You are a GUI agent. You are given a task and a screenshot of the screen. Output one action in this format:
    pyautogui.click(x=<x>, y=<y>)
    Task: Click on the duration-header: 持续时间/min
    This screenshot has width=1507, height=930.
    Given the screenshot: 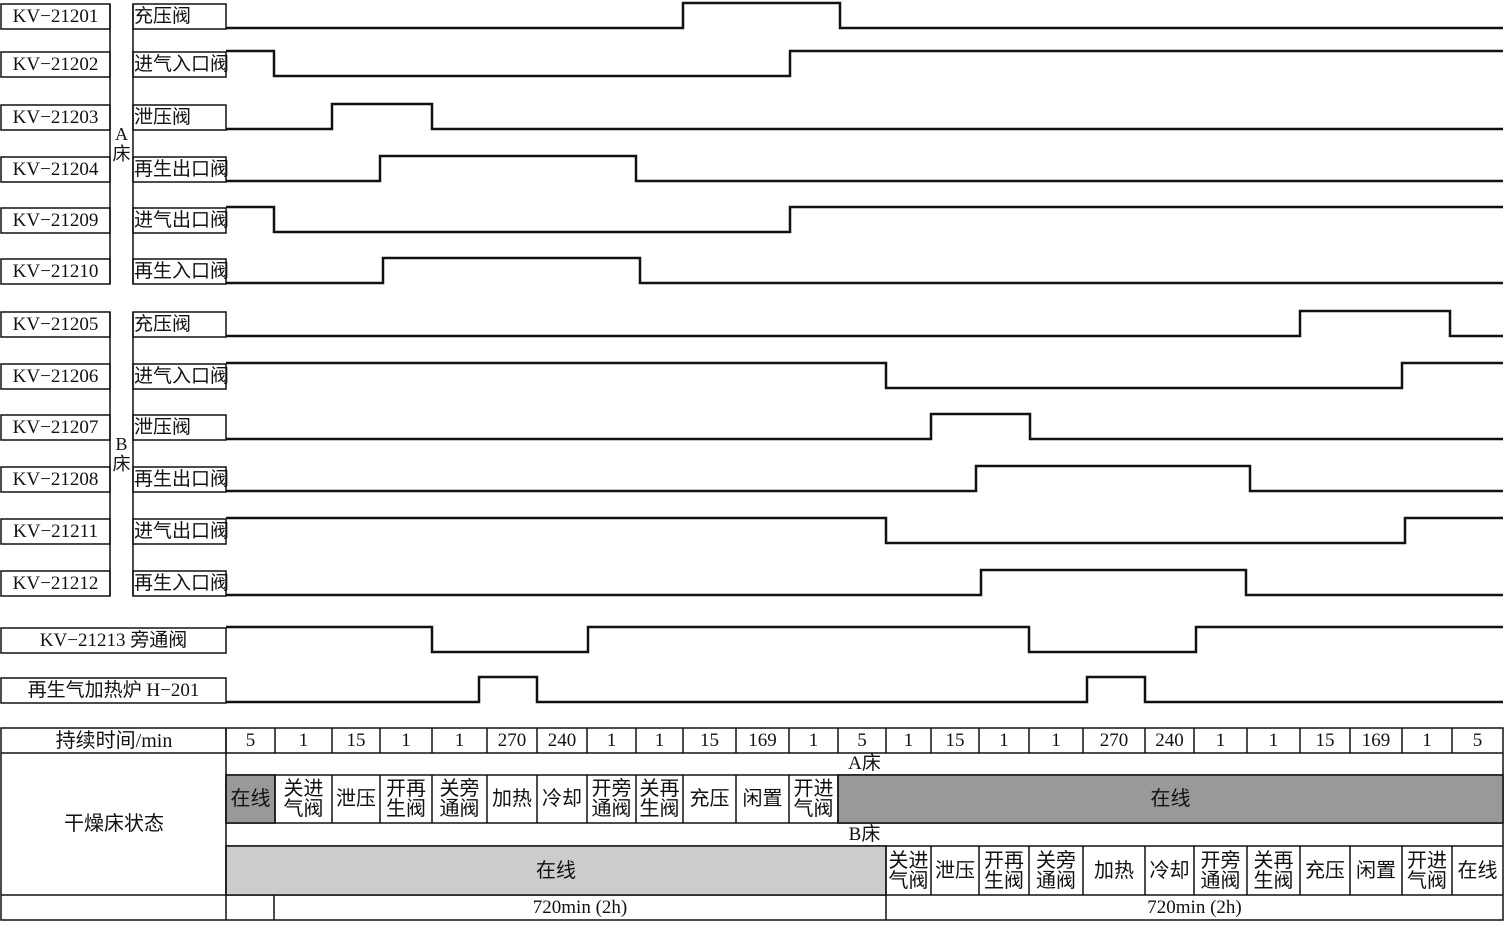 What is the action you would take?
    pyautogui.click(x=114, y=740)
    